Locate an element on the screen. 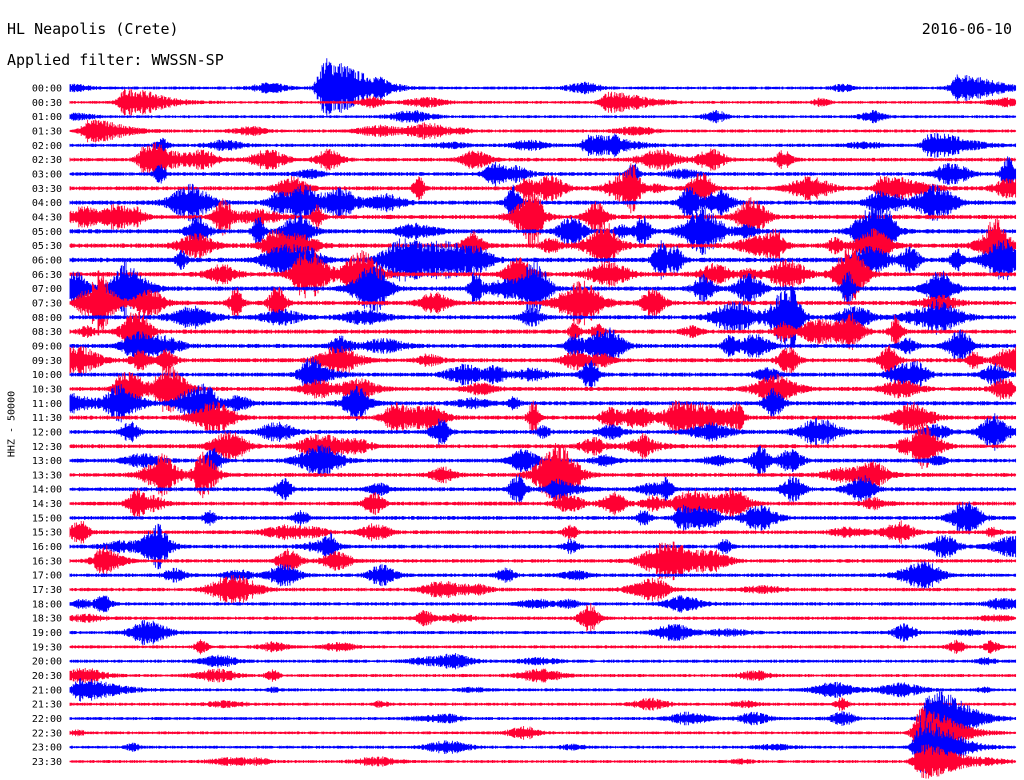 The height and width of the screenshot is (780, 1024). row-label: 15:00 is located at coordinates (47, 518).